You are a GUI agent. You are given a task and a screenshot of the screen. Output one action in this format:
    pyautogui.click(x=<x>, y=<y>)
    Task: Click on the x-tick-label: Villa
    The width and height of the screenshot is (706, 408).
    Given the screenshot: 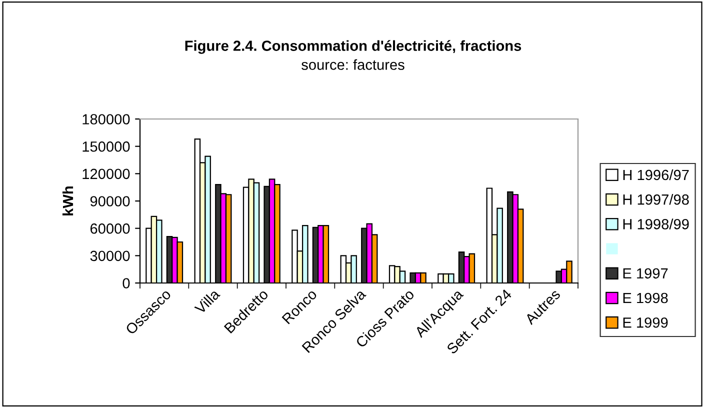 What is the action you would take?
    pyautogui.click(x=207, y=301)
    